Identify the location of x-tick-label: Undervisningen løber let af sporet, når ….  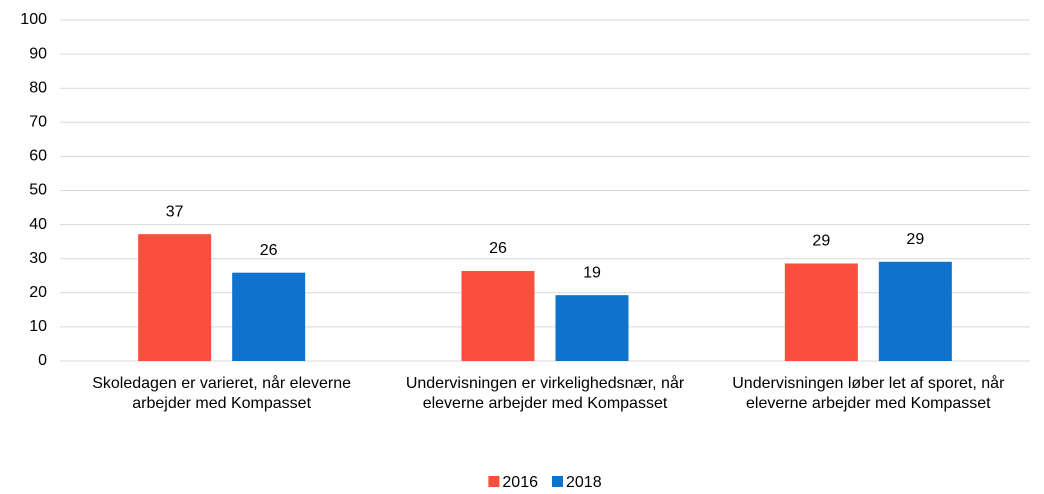
(868, 393).